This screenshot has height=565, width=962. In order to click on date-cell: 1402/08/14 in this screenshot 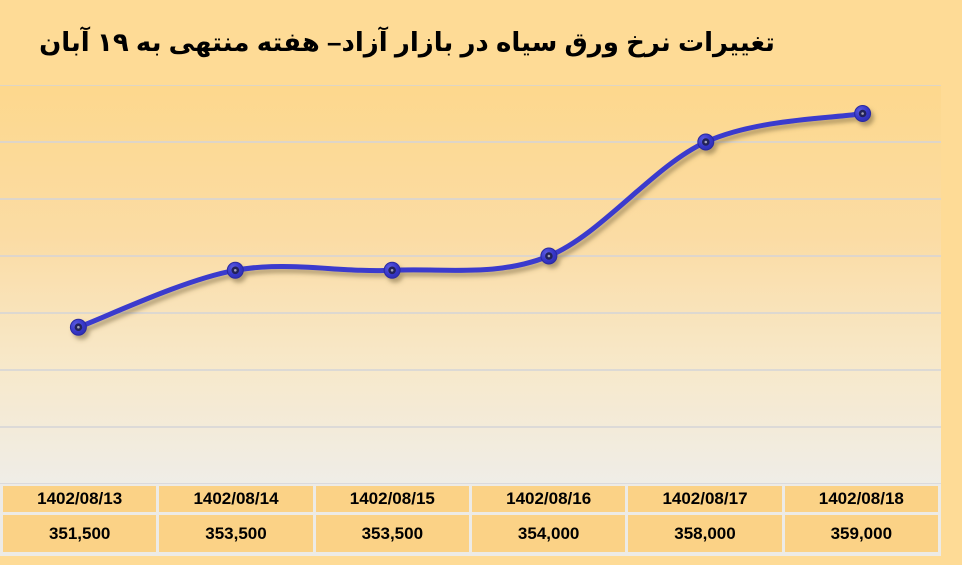, I will do `click(236, 499)`.